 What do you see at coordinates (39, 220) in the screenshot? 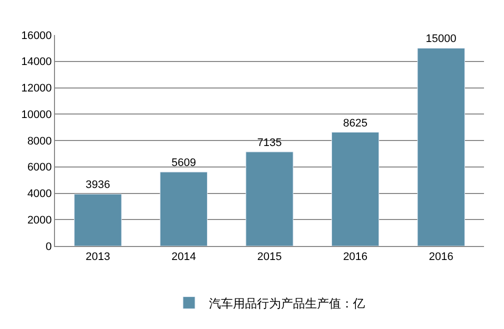
I see `y-tick-label: 2000` at bounding box center [39, 220].